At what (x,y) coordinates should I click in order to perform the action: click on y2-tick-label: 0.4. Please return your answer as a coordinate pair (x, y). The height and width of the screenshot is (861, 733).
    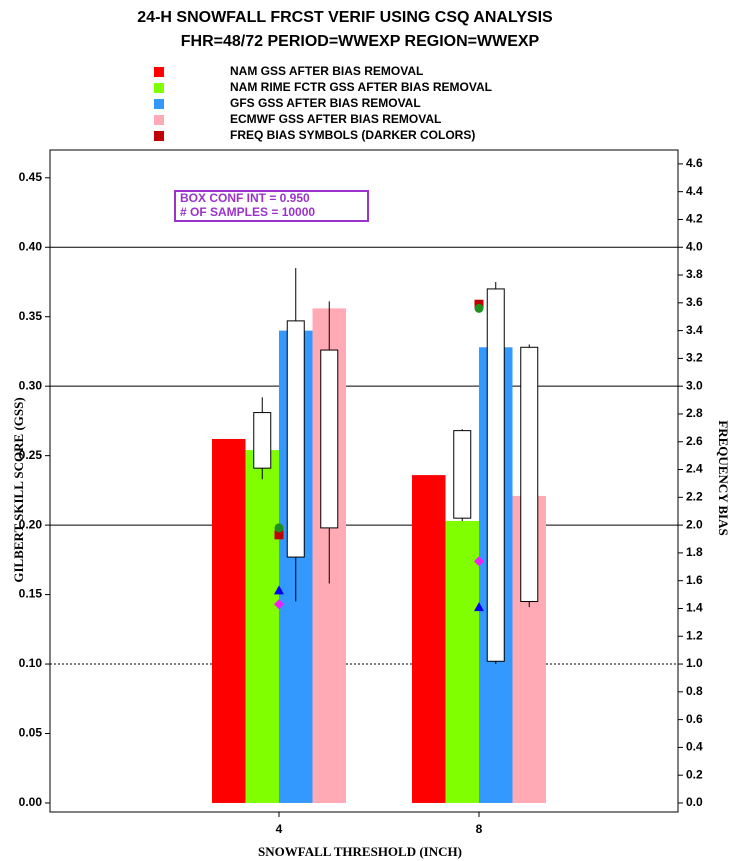
    Looking at the image, I should click on (694, 747).